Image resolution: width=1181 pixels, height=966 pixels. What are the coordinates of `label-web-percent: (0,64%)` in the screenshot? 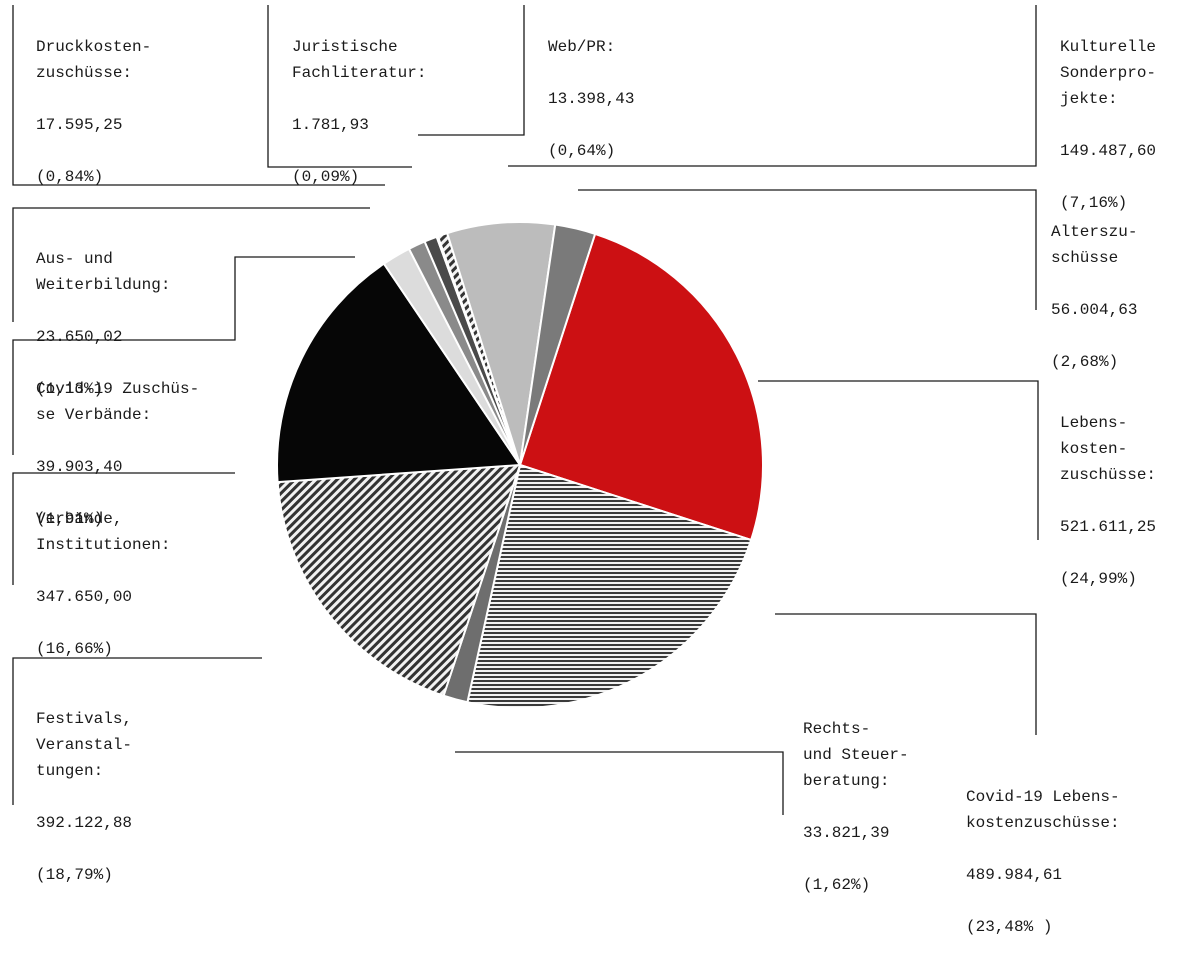 It's located at (582, 151).